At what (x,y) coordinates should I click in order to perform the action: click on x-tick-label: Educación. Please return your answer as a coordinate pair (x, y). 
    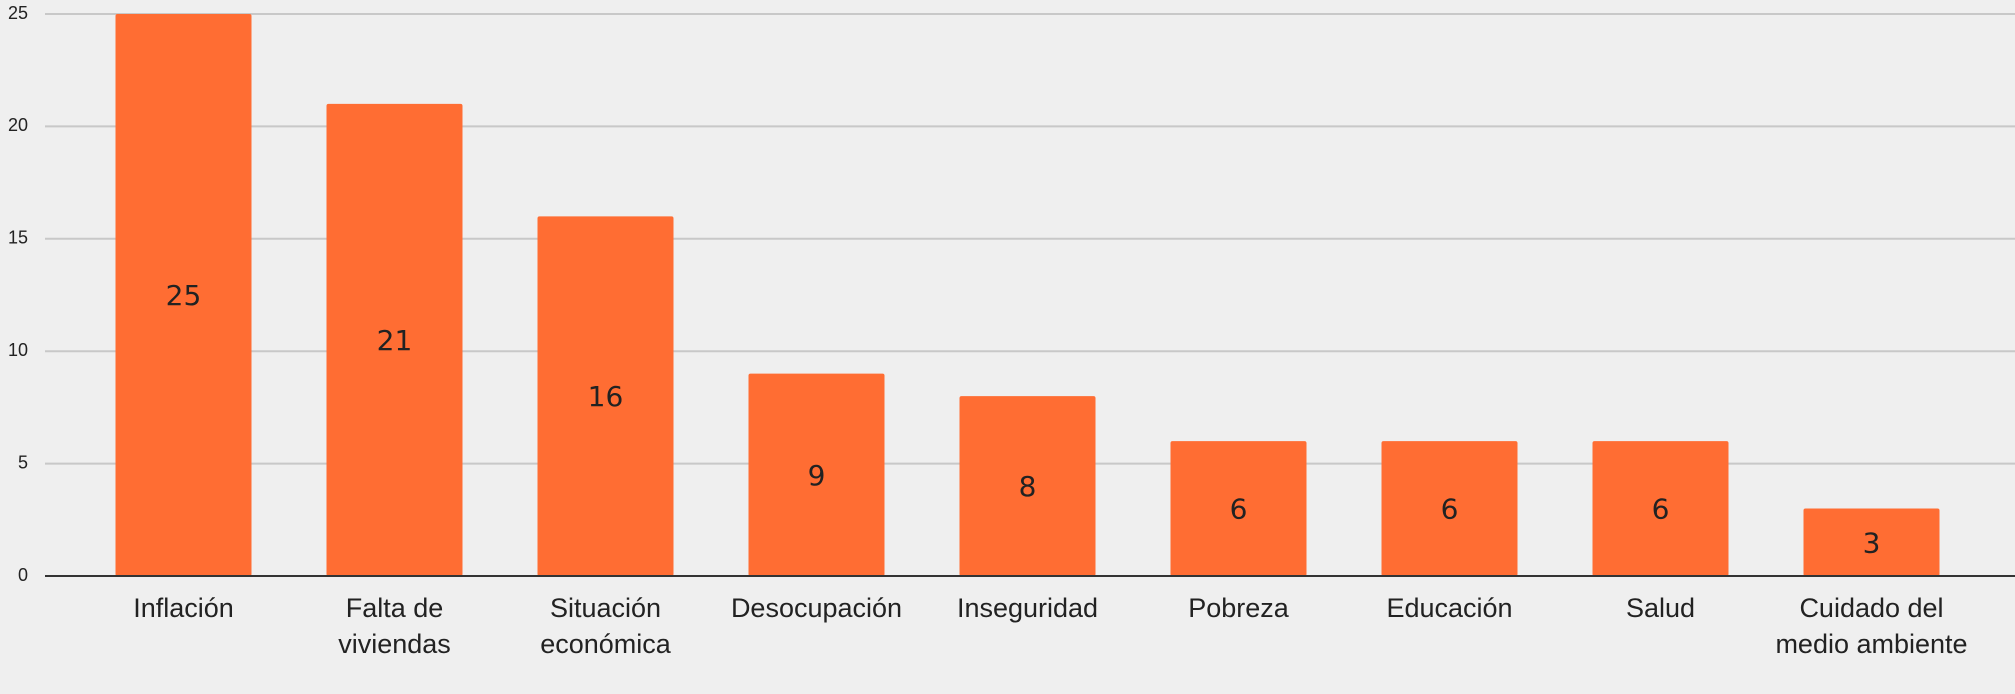
    Looking at the image, I should click on (1449, 608).